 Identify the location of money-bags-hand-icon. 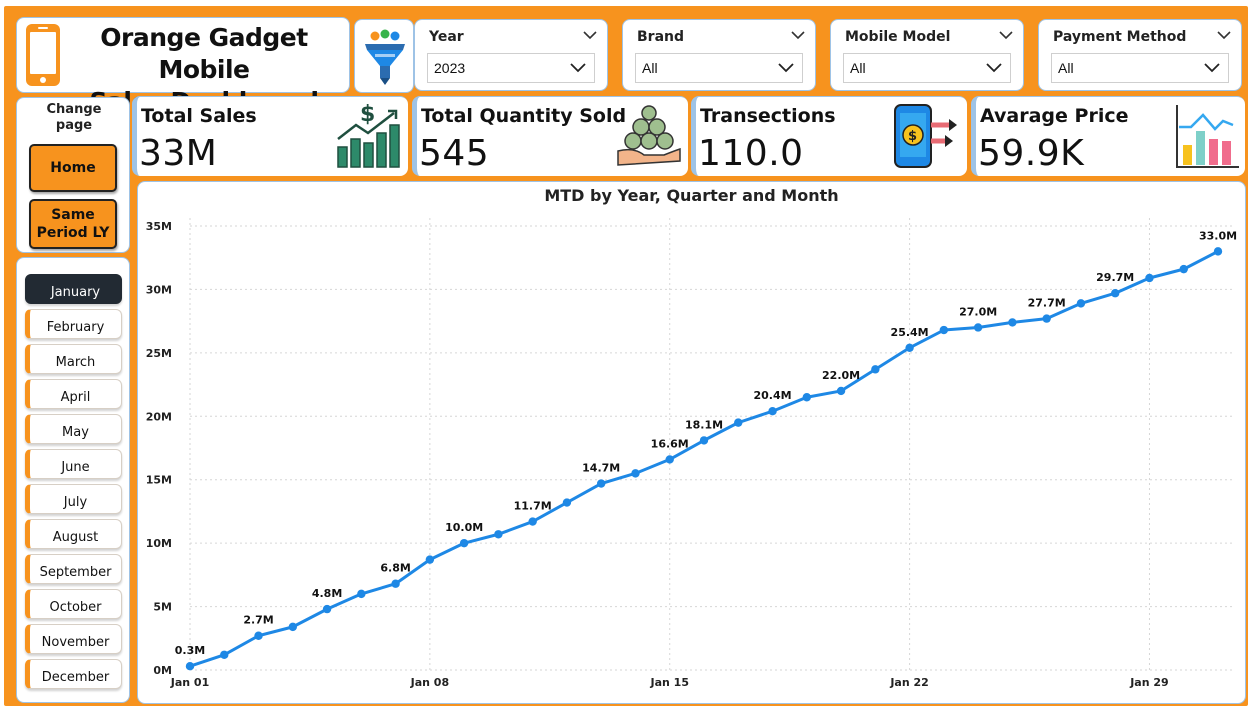
(649, 135).